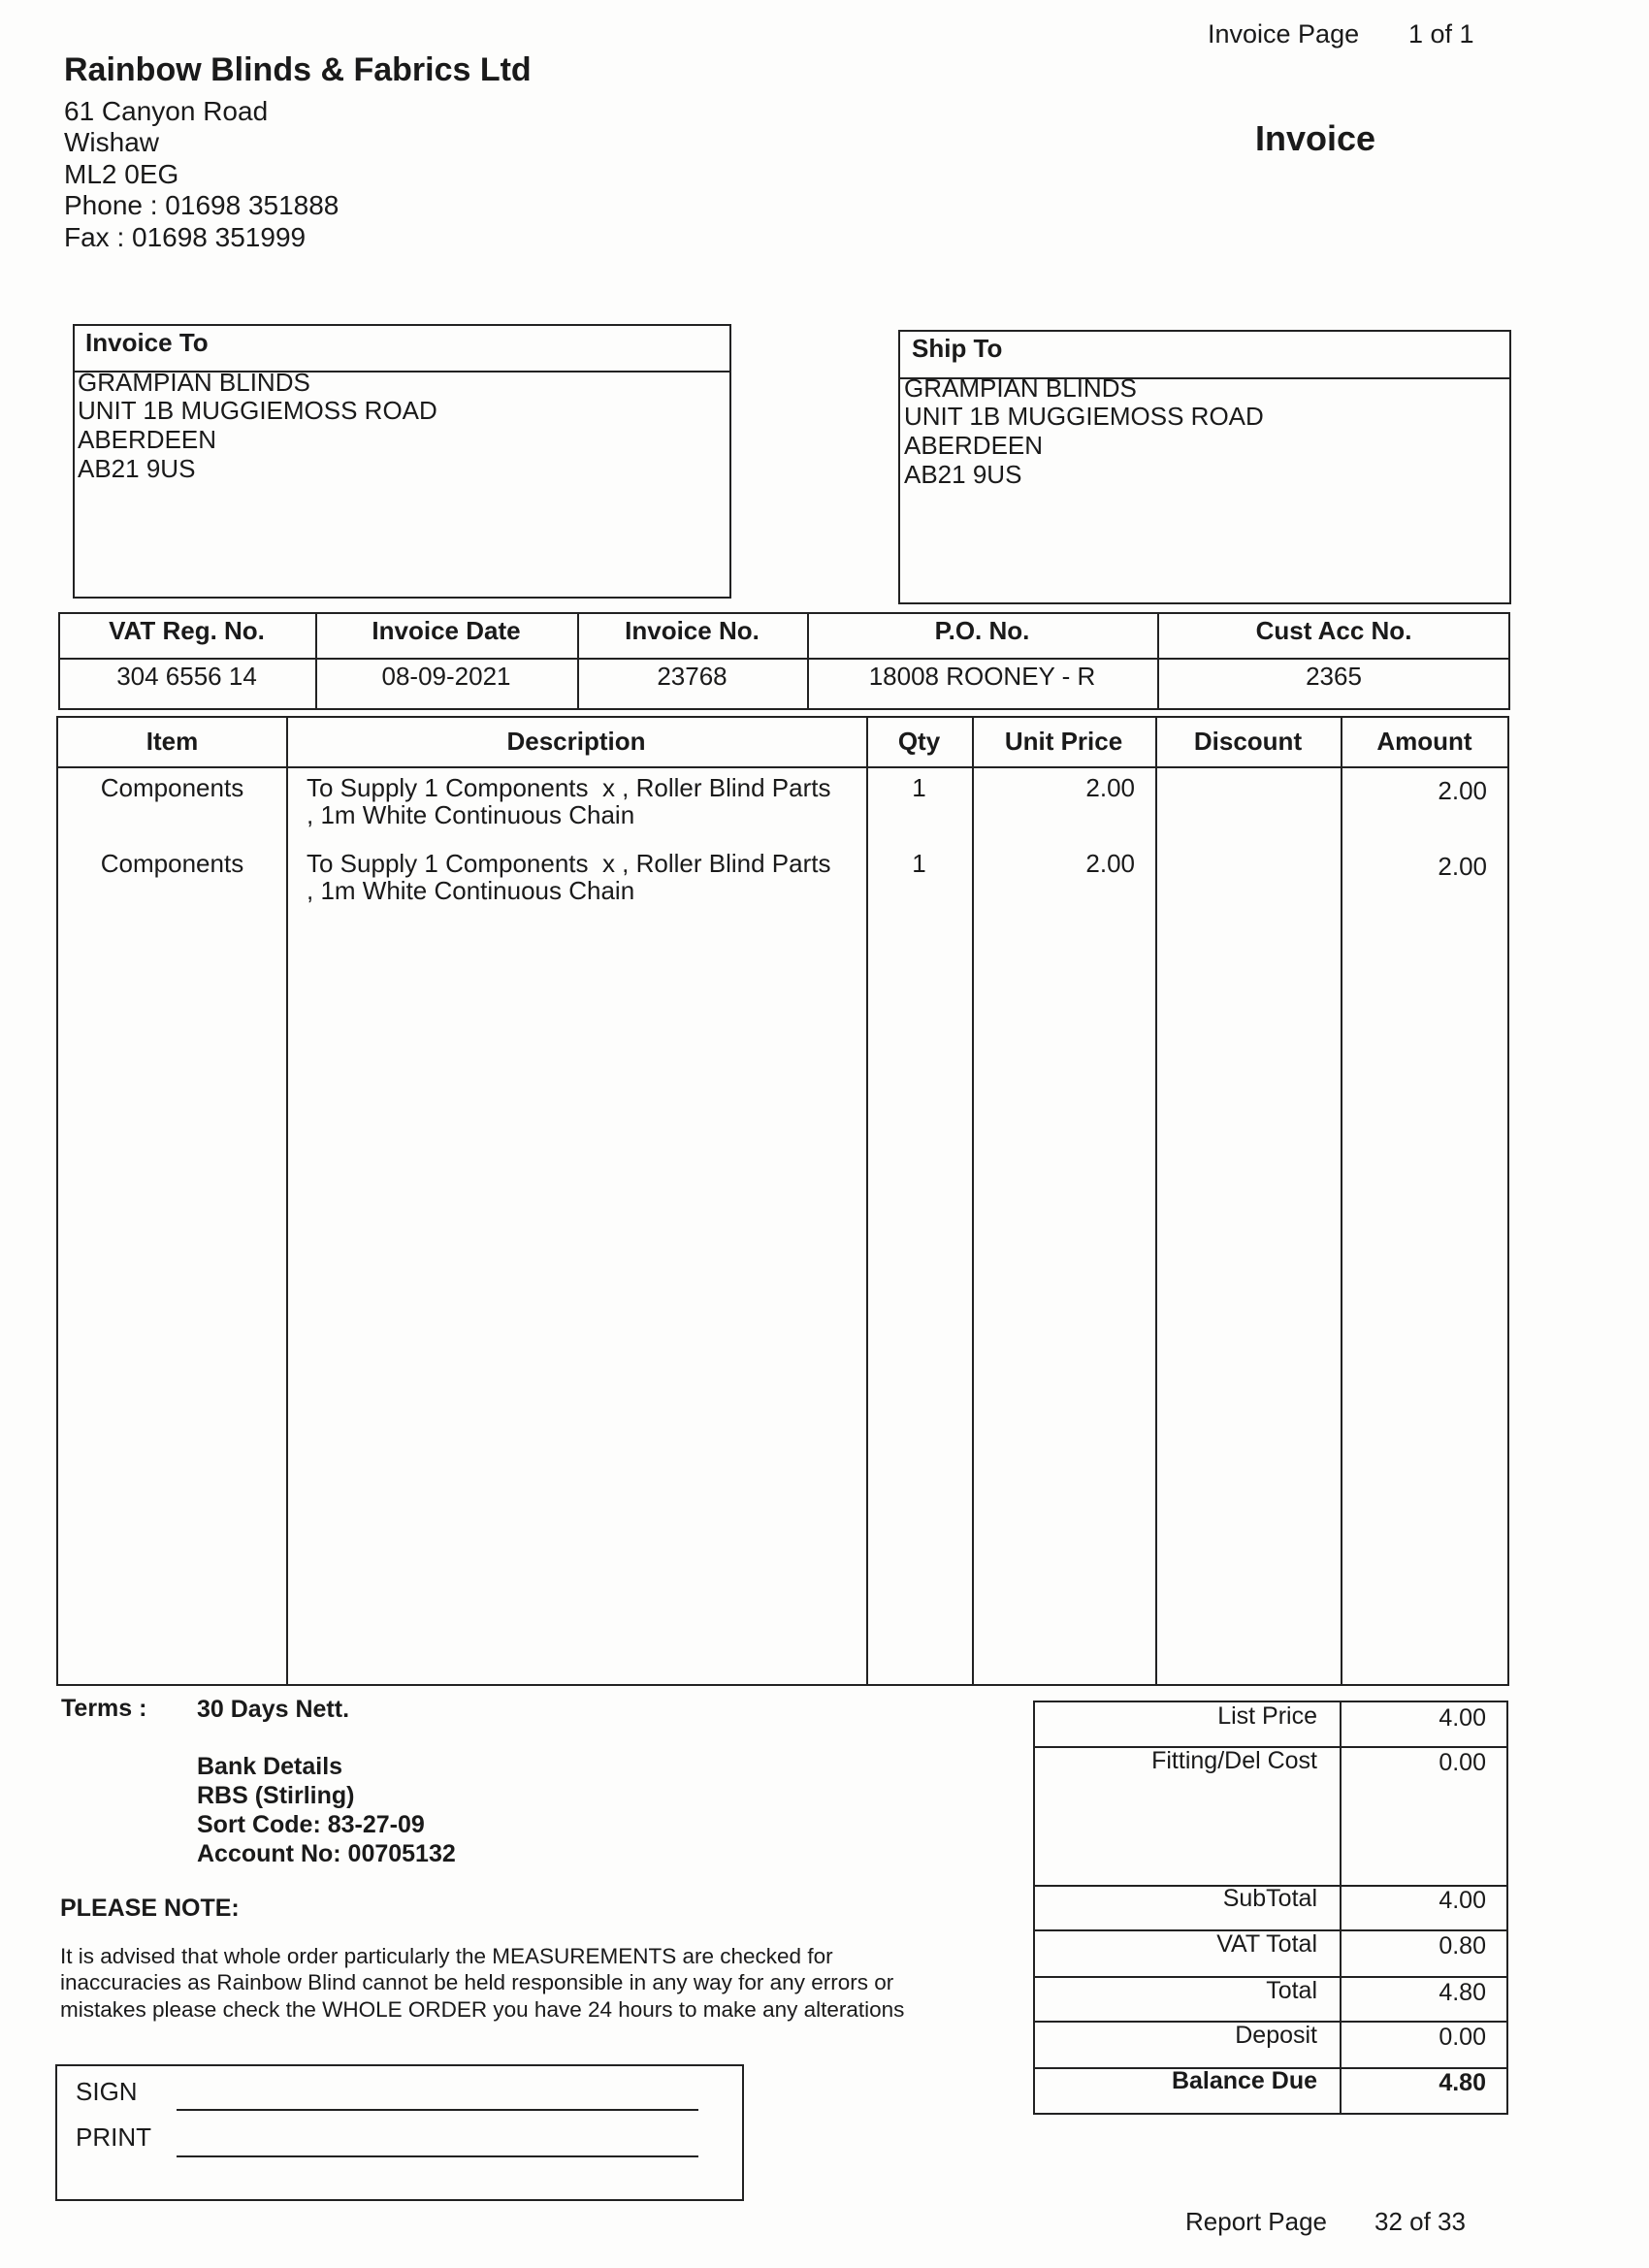 The image size is (1649, 2268). What do you see at coordinates (276, 1796) in the screenshot?
I see `bank-detail-line: RBS (Stirling)` at bounding box center [276, 1796].